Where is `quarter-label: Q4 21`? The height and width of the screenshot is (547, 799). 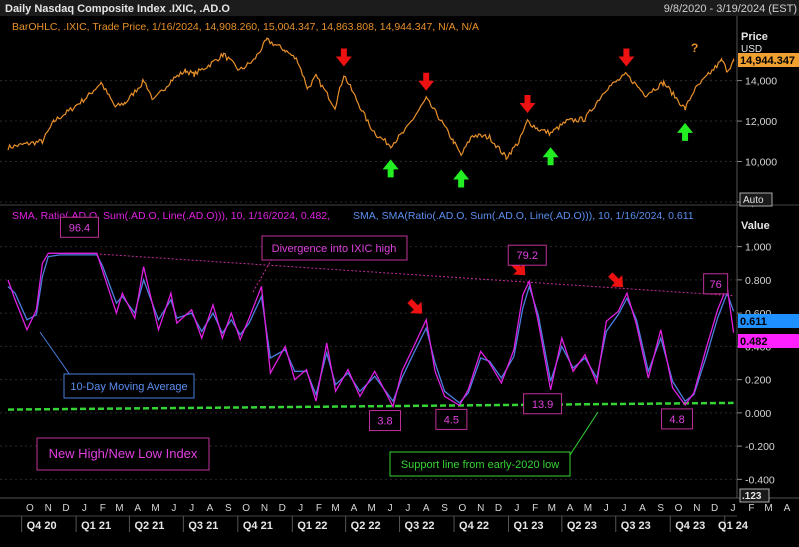 quarter-label: Q4 21 is located at coordinates (258, 526).